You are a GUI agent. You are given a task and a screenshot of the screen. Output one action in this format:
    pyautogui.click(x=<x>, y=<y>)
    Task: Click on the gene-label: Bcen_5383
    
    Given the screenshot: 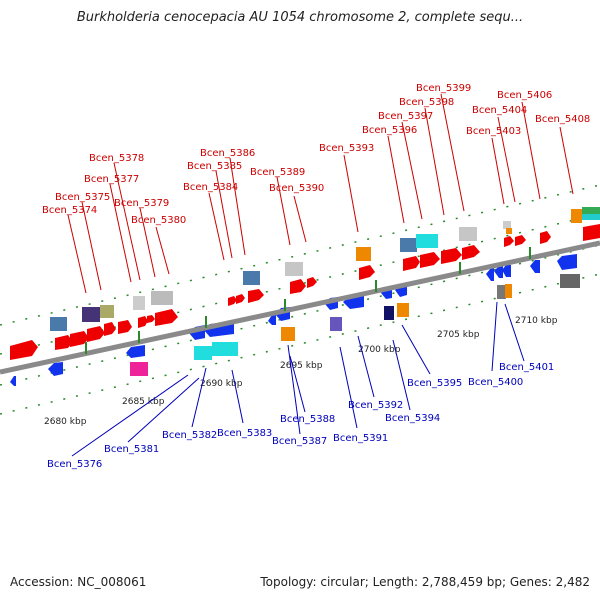 What is the action you would take?
    pyautogui.click(x=244, y=433)
    